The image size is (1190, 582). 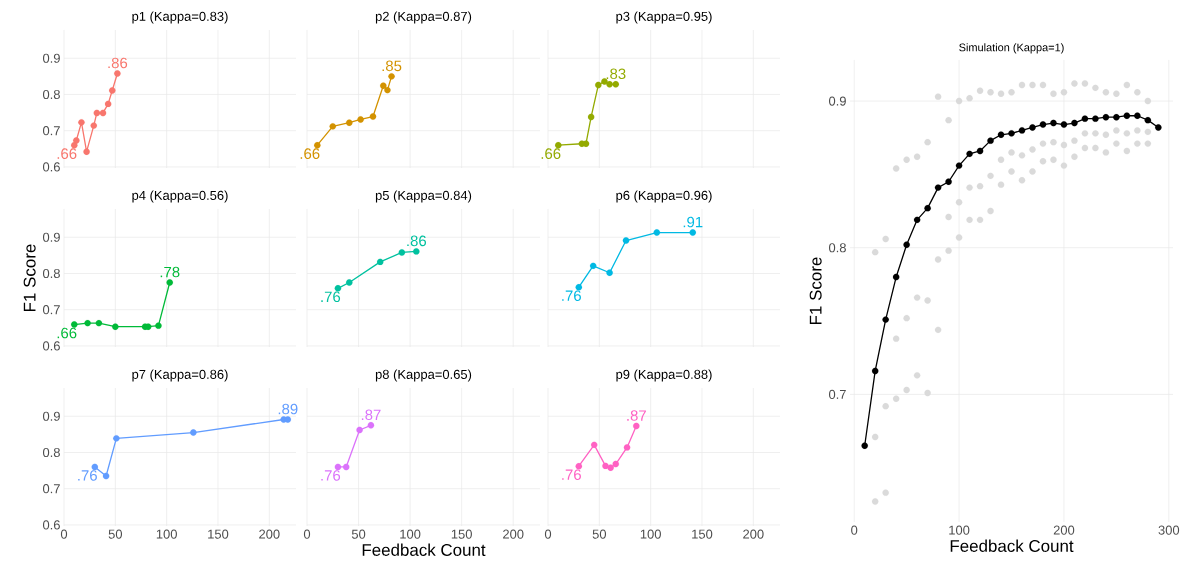 What do you see at coordinates (1169, 530) in the screenshot?
I see `x-tick-label: 300` at bounding box center [1169, 530].